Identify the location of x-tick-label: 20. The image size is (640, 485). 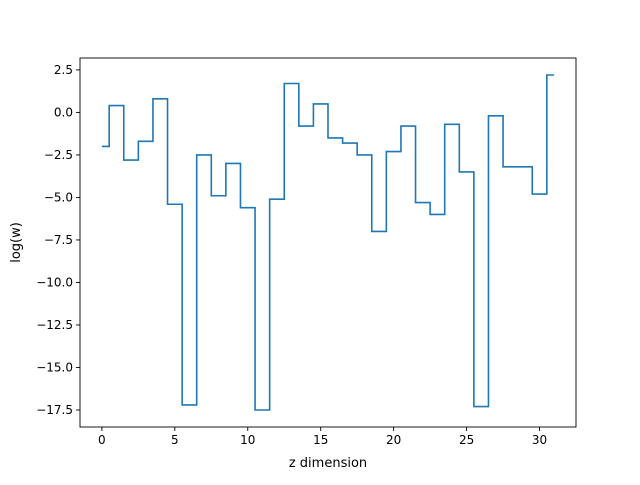
(393, 440).